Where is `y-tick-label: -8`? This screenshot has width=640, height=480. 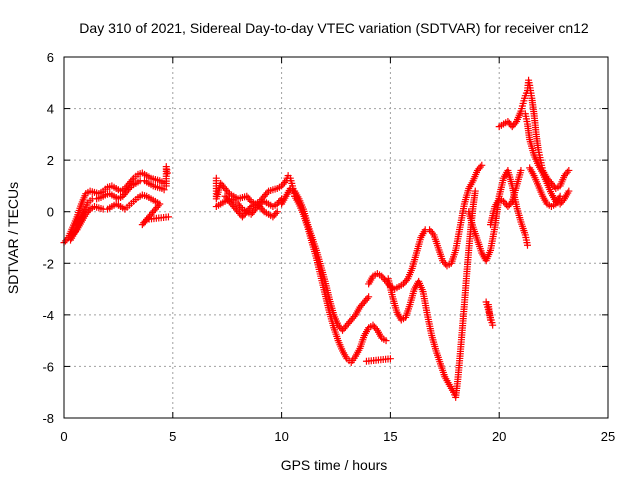 y-tick-label: -8 is located at coordinates (48, 418).